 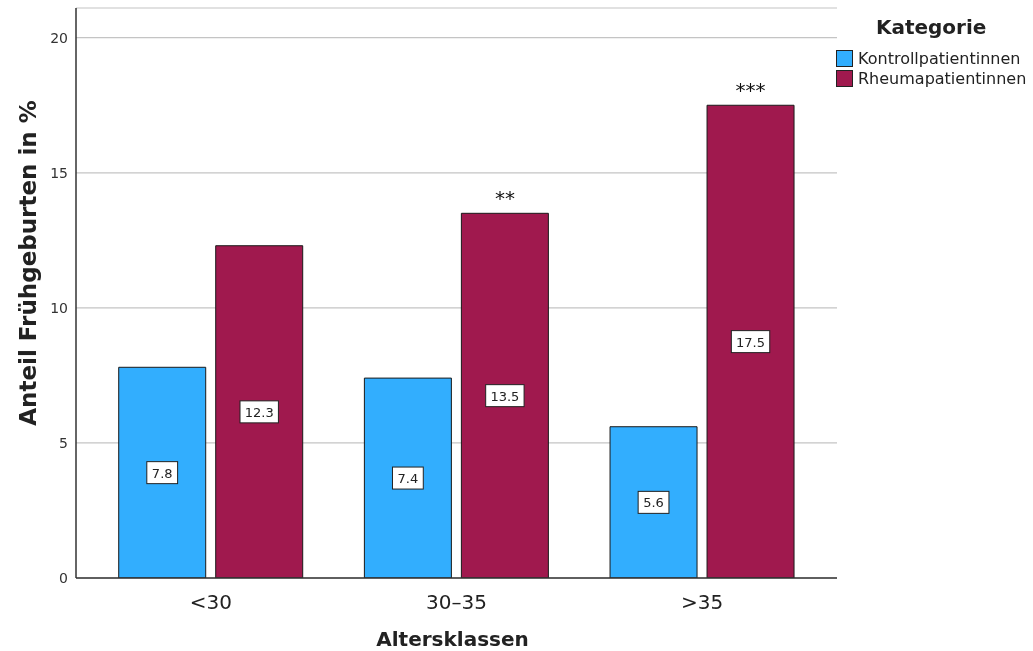 I want to click on data-label: 12.3, so click(x=259, y=412).